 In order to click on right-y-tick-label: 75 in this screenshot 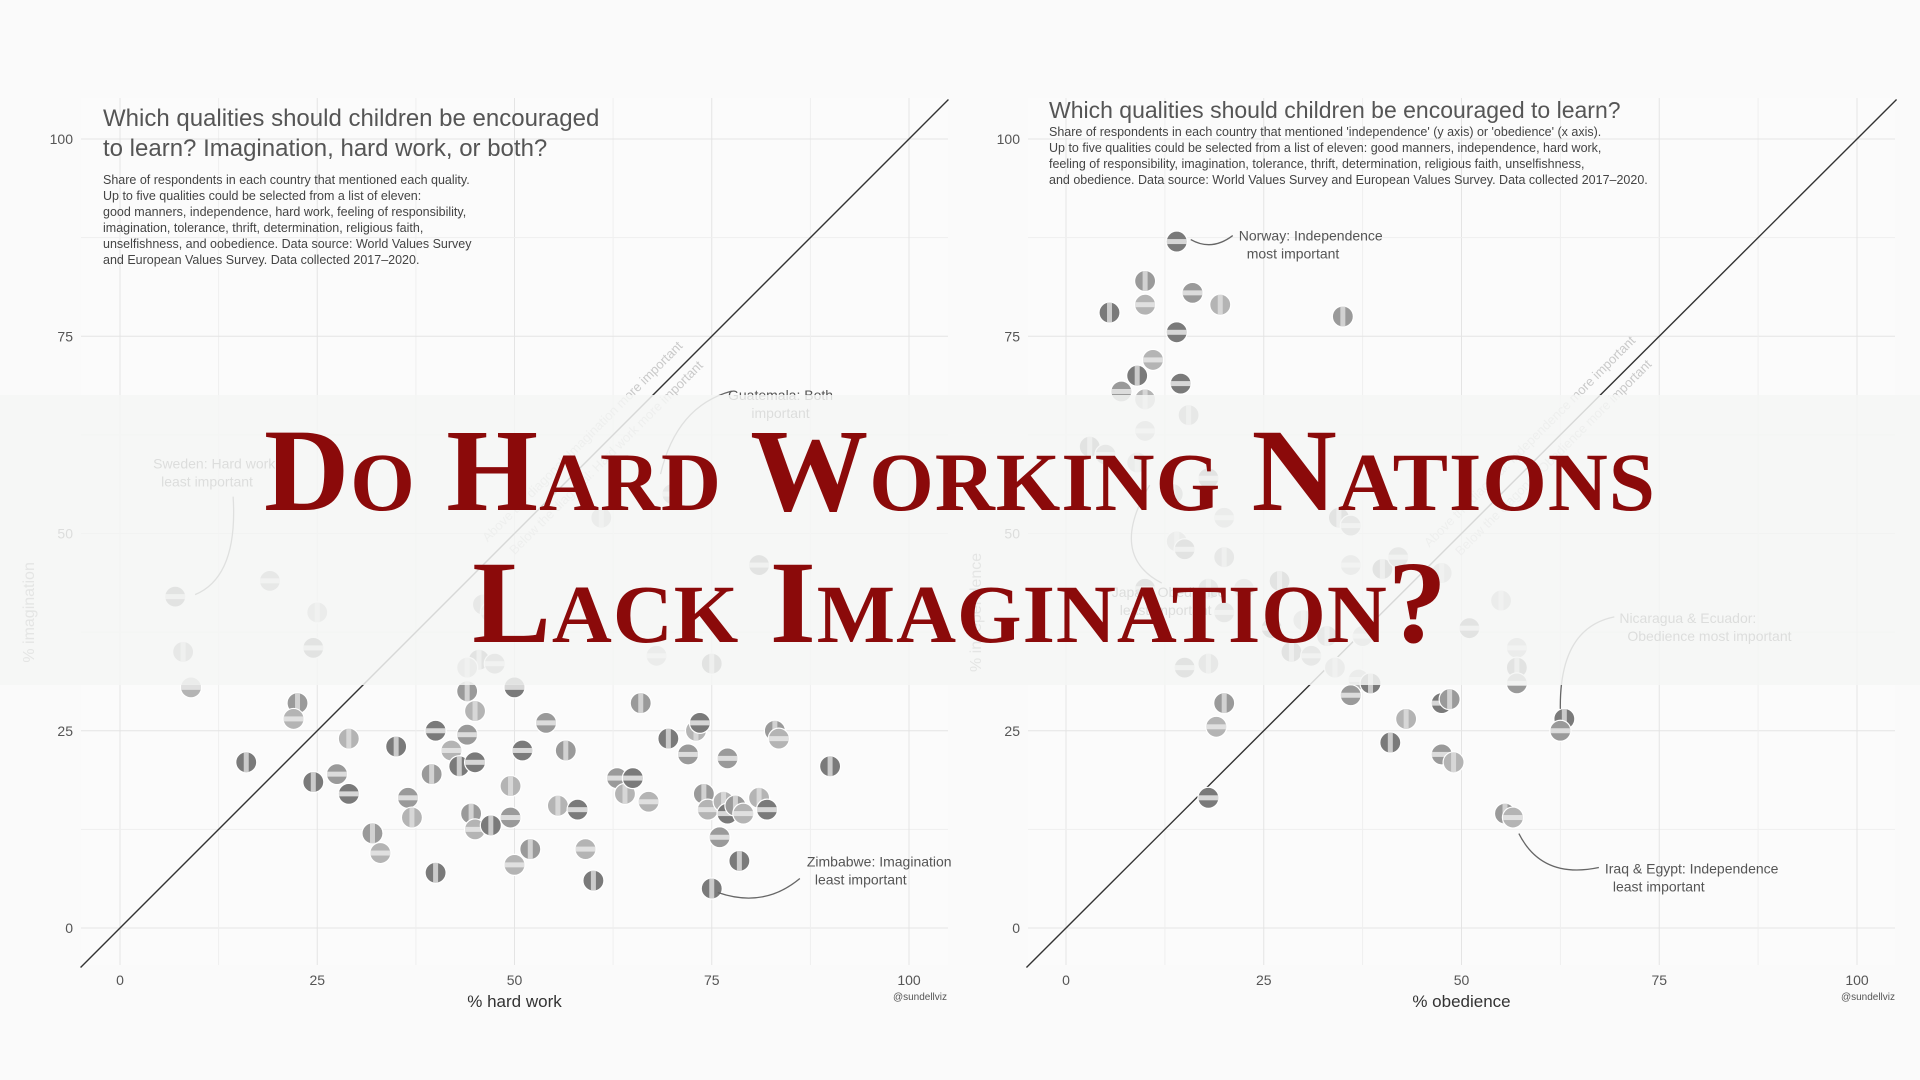, I will do `click(1012, 336)`.